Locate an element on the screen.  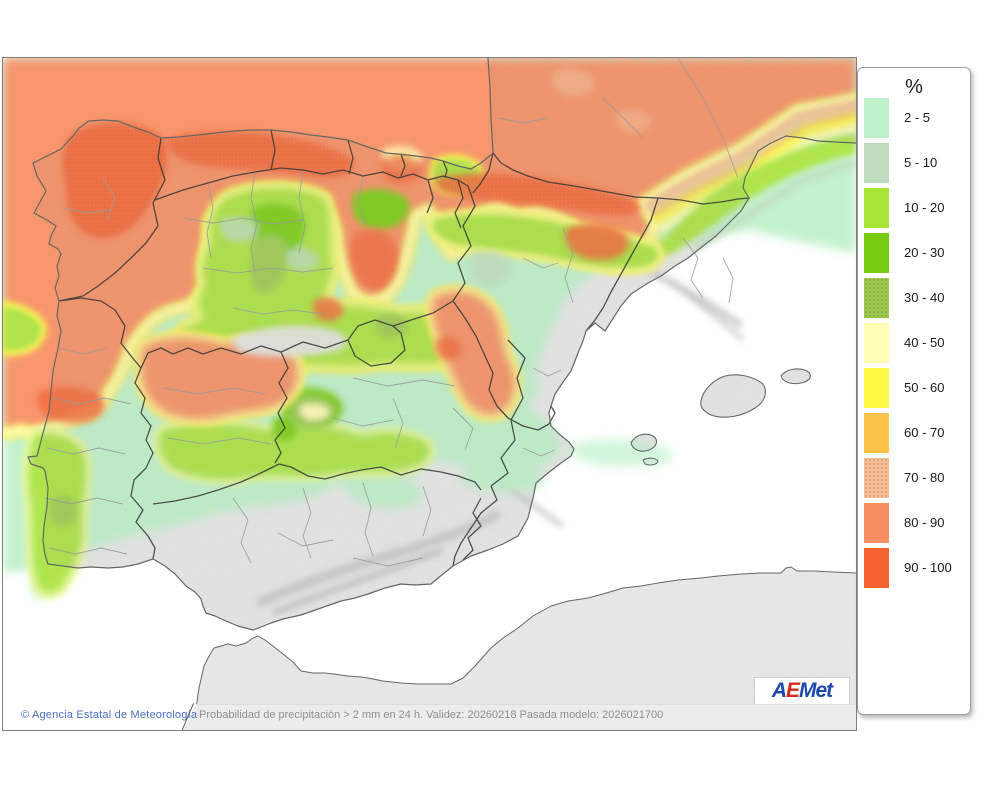
legend-title: % is located at coordinates (914, 87).